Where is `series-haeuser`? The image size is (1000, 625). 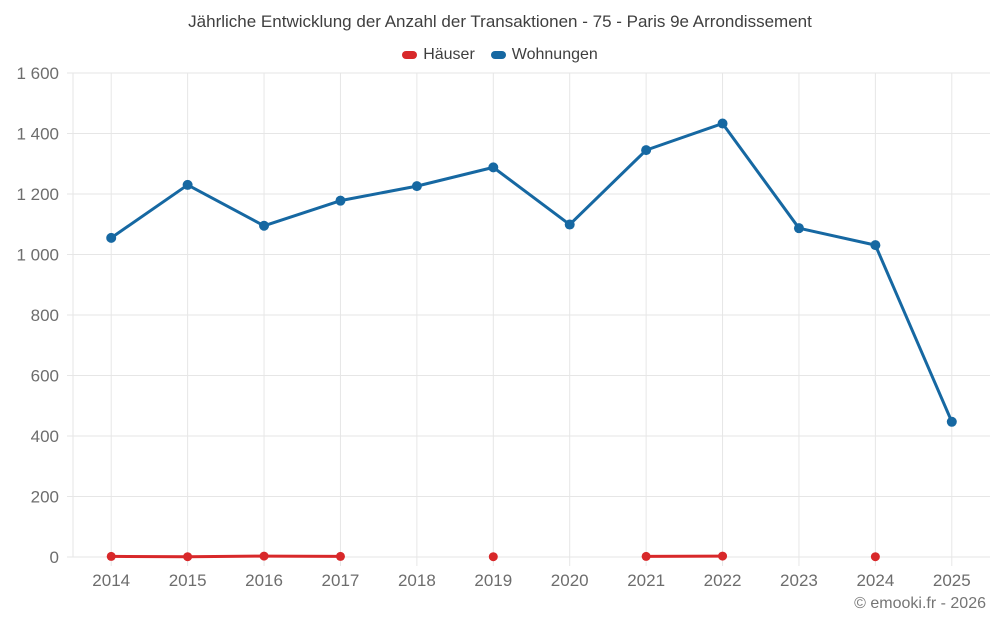 series-haeuser is located at coordinates (493, 556).